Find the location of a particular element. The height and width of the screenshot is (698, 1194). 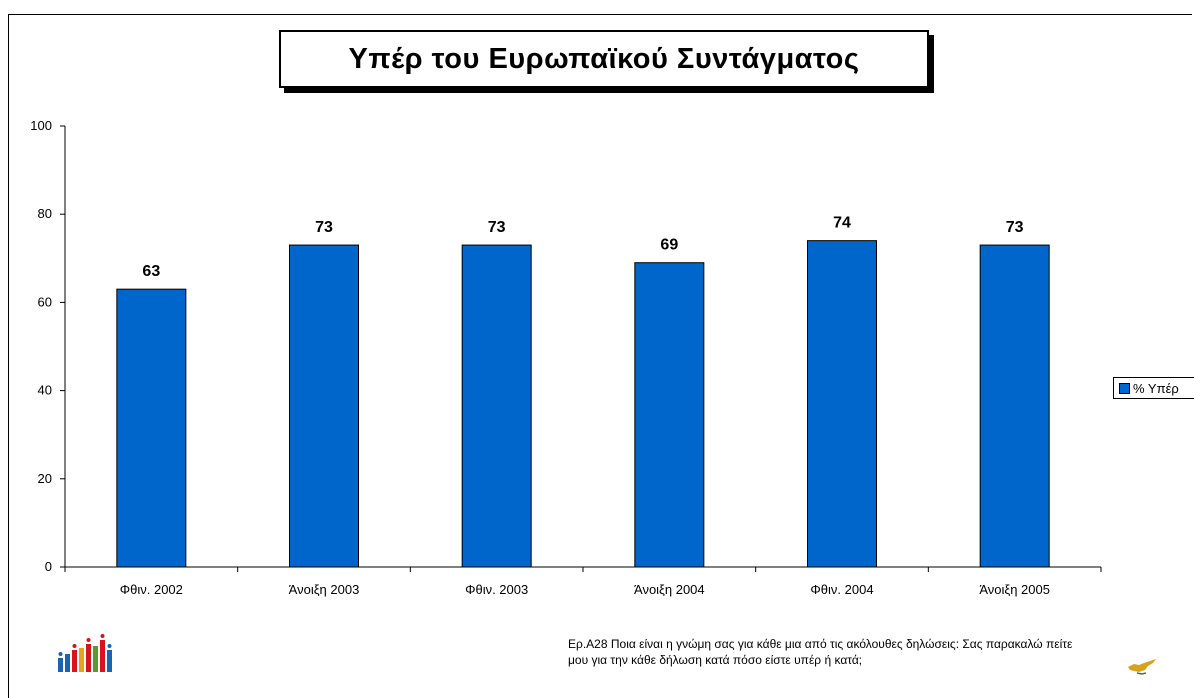

x-tick-label: Φθιν. 2002 is located at coordinates (151, 589).